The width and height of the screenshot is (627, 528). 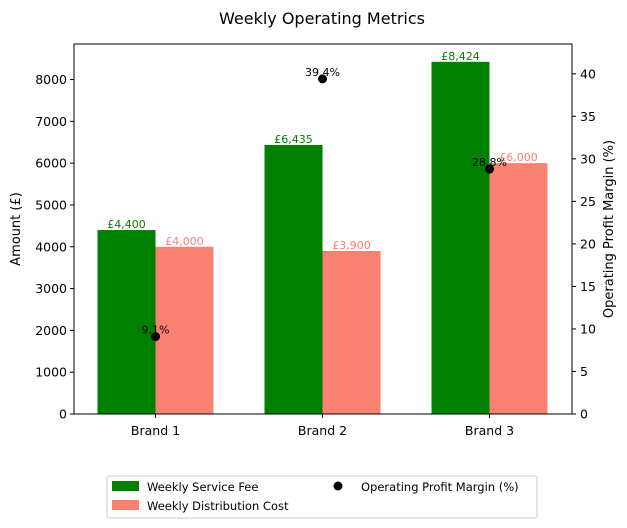 What do you see at coordinates (588, 243) in the screenshot?
I see `y2-tick-label: 20` at bounding box center [588, 243].